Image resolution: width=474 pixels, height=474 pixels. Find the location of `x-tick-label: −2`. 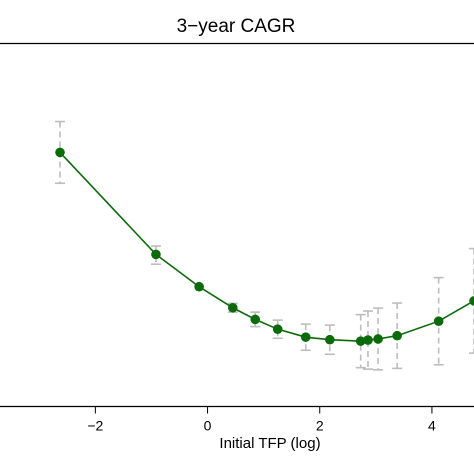

x-tick-label: −2 is located at coordinates (95, 426).